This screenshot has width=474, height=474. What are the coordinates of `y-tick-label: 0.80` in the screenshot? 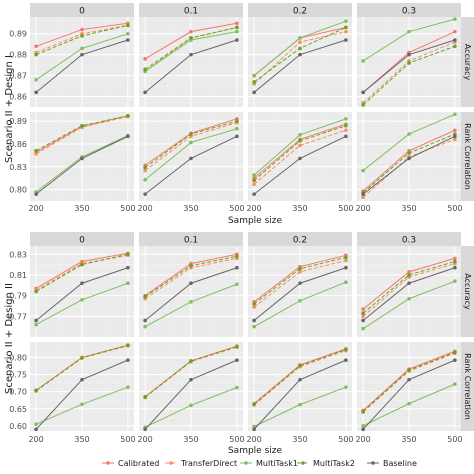 It's located at (18, 190).